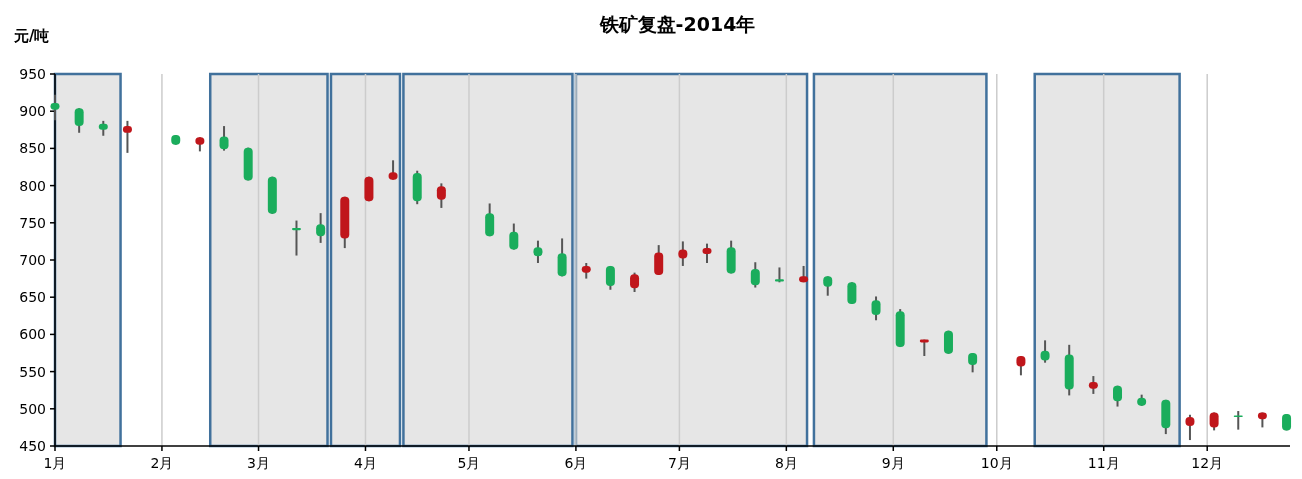 The image size is (1302, 479). I want to click on y-tick-label: 850, so click(32, 148).